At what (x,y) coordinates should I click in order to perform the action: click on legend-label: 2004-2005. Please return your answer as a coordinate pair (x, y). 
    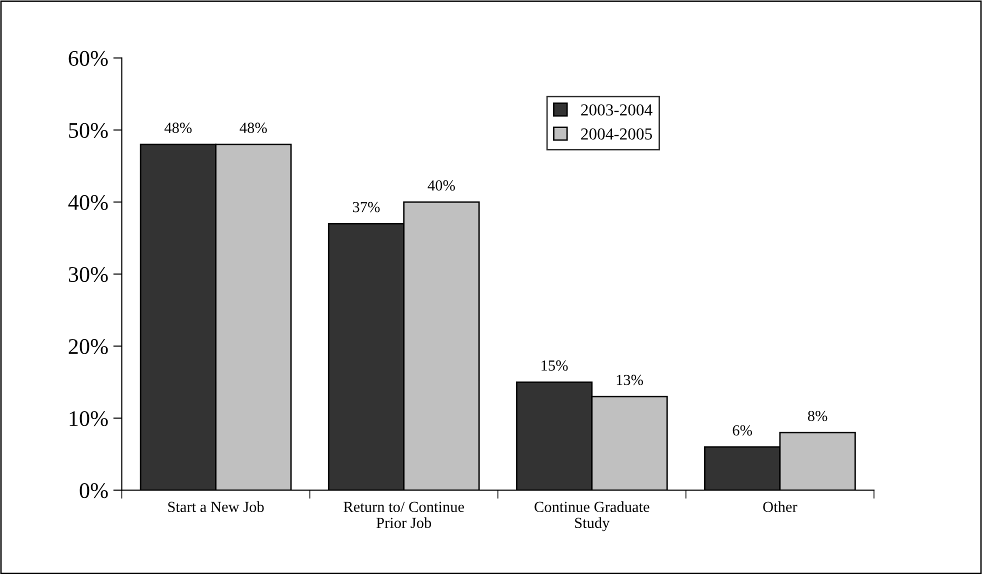
    Looking at the image, I should click on (616, 134).